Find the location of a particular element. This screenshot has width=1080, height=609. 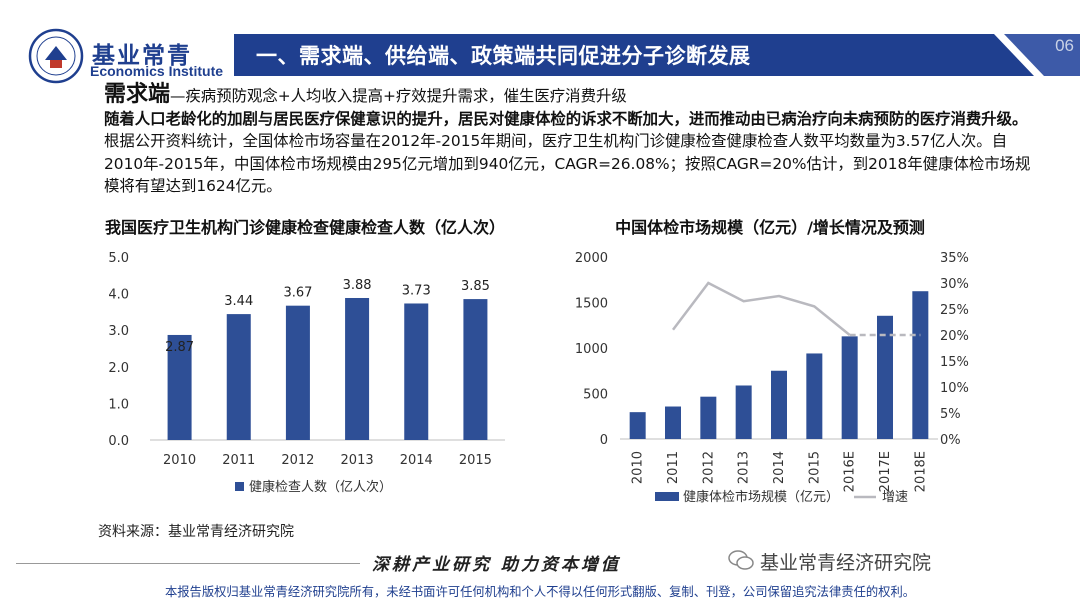

legend-label-line: 增速 is located at coordinates (895, 497).